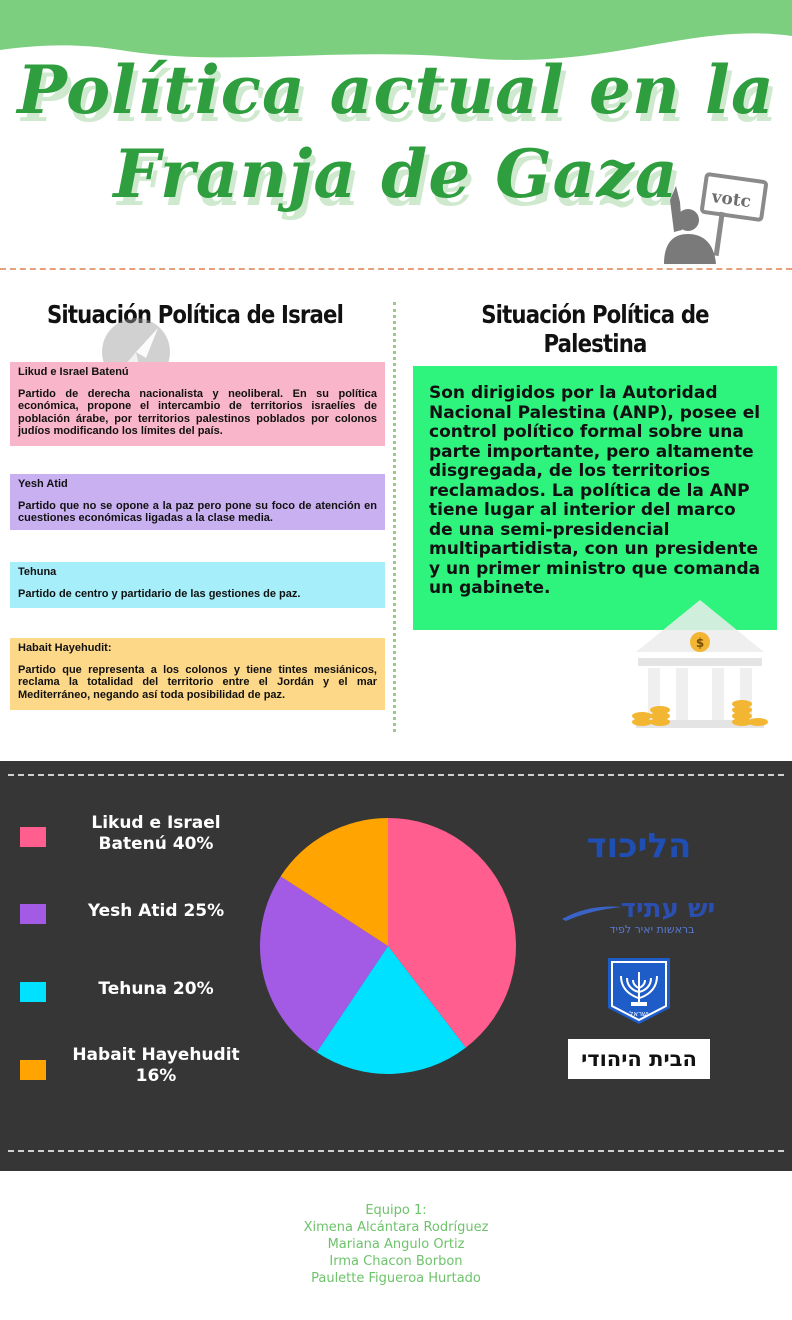 This screenshot has width=792, height=1320. Describe the element at coordinates (716, 218) in the screenshot. I see `vote-sign-icon: votc` at that location.